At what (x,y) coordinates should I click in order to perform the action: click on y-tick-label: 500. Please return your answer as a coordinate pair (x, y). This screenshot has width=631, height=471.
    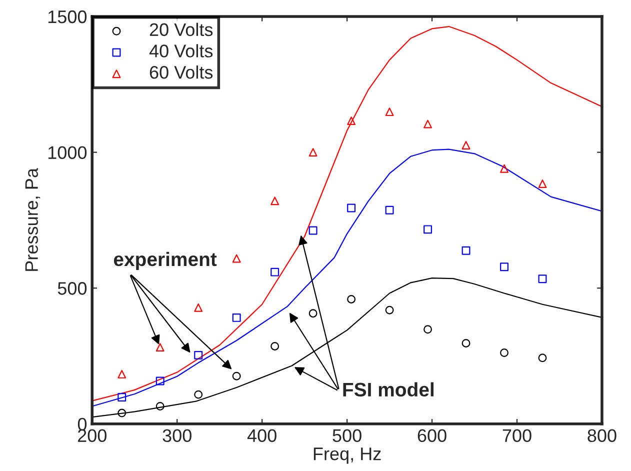
    Looking at the image, I should click on (72, 288).